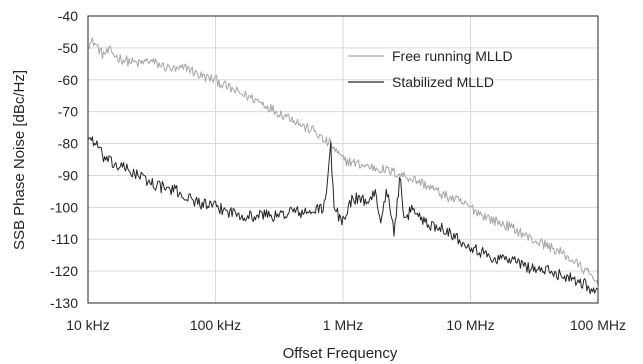 The width and height of the screenshot is (643, 364). I want to click on y-tick-label: -120, so click(64, 271).